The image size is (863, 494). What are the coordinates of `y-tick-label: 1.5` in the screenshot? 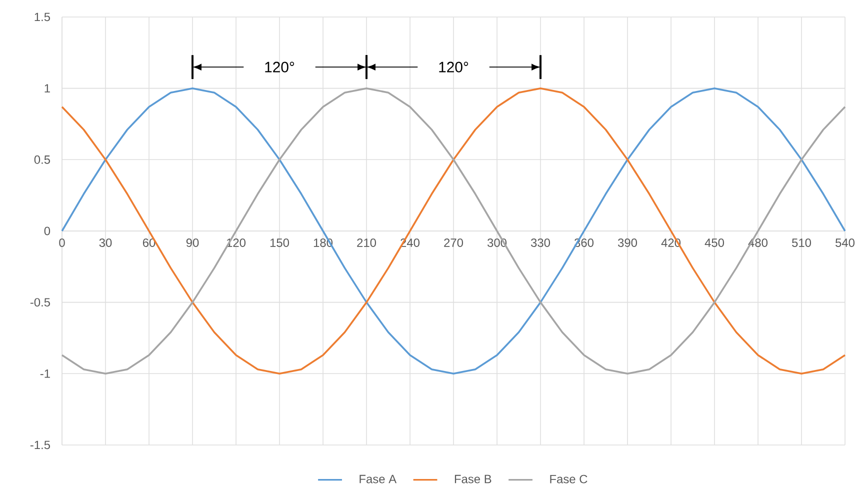 It's located at (42, 17).